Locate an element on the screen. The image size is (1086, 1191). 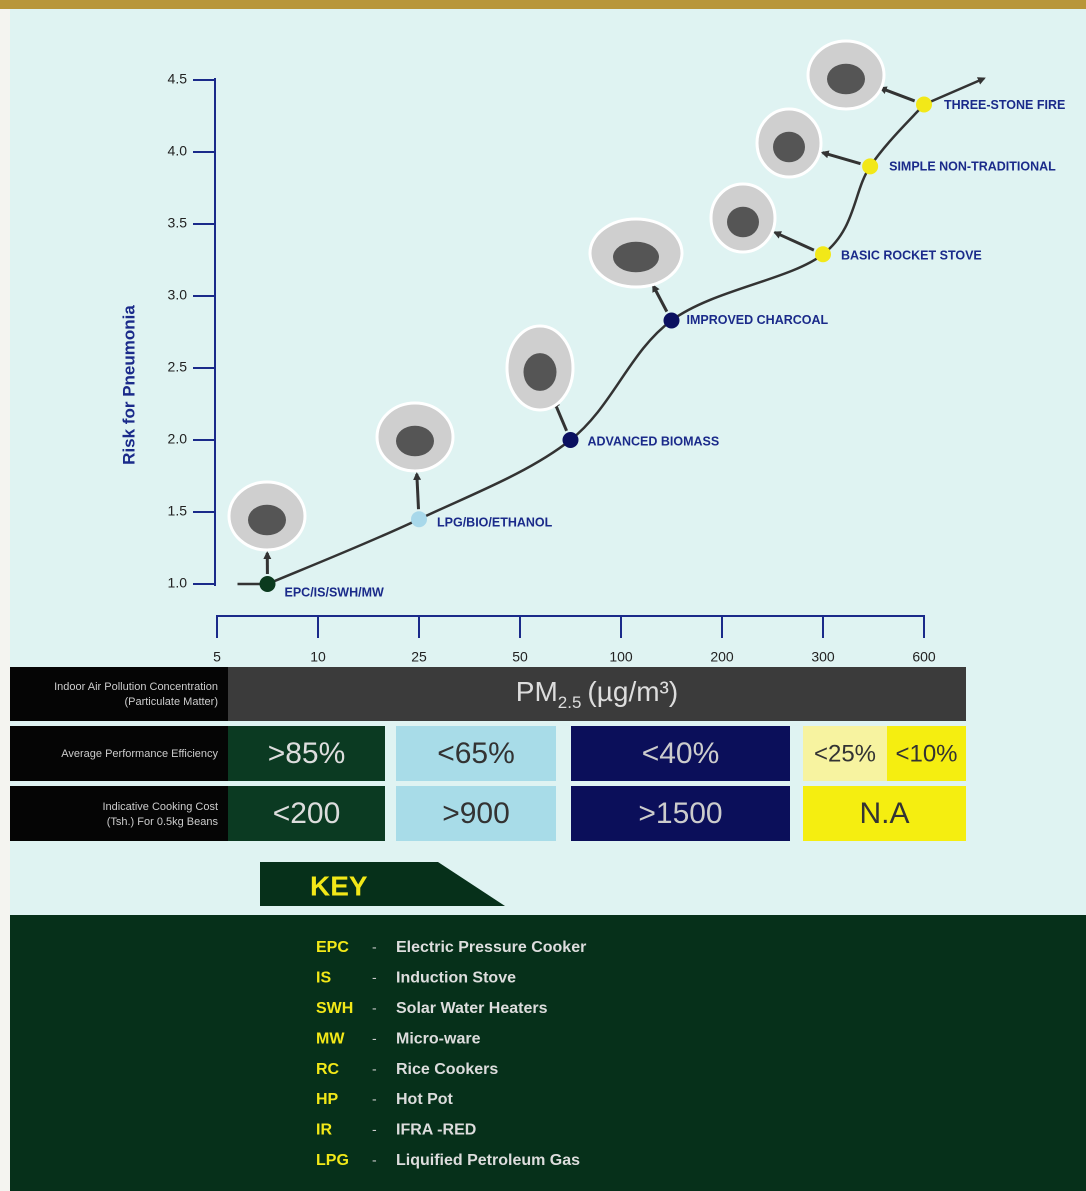
key-abbr: EPC is located at coordinates (332, 947).